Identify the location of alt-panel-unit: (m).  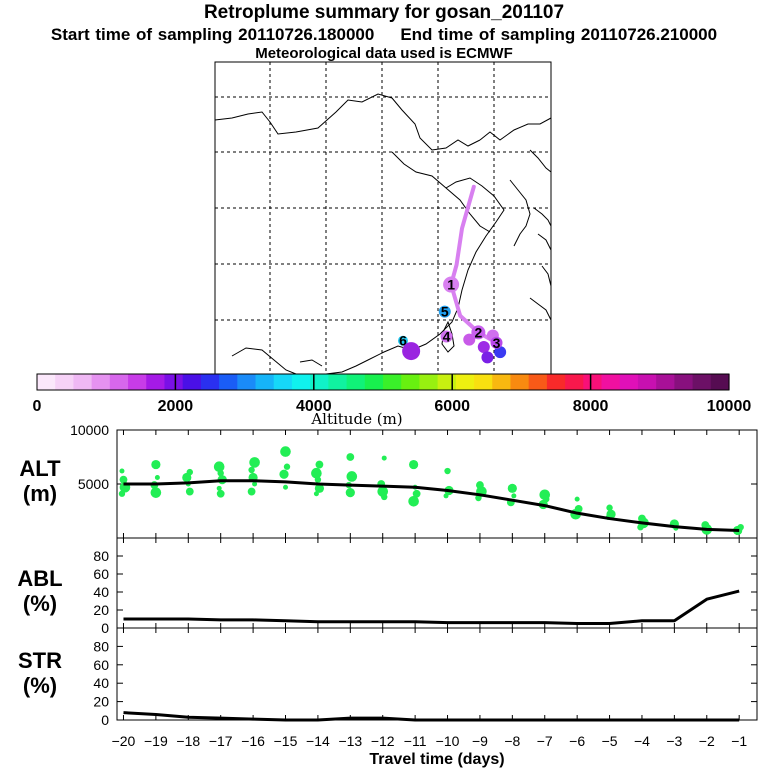
(40, 493).